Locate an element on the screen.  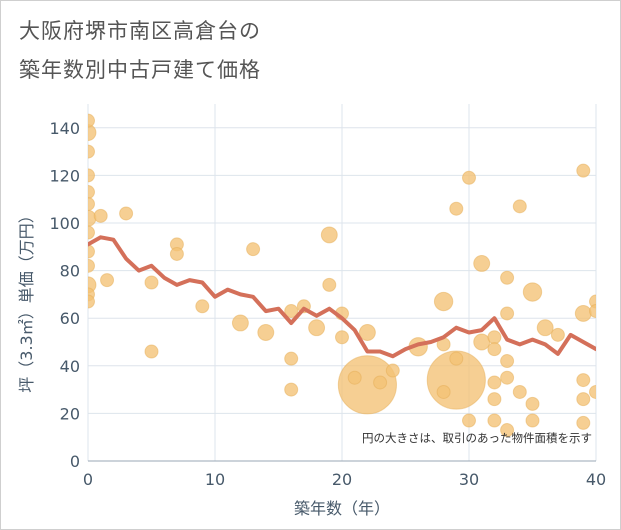
chart-title-line2: 築年数別中古戸建て価格 is located at coordinates (140, 70).